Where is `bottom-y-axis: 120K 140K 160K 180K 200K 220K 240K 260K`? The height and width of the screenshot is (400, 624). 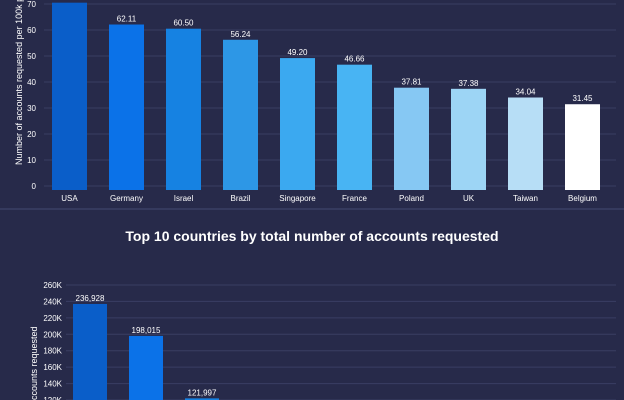 bottom-y-axis: 120K 140K 160K 180K 200K 220K 240K 260K is located at coordinates (52, 340).